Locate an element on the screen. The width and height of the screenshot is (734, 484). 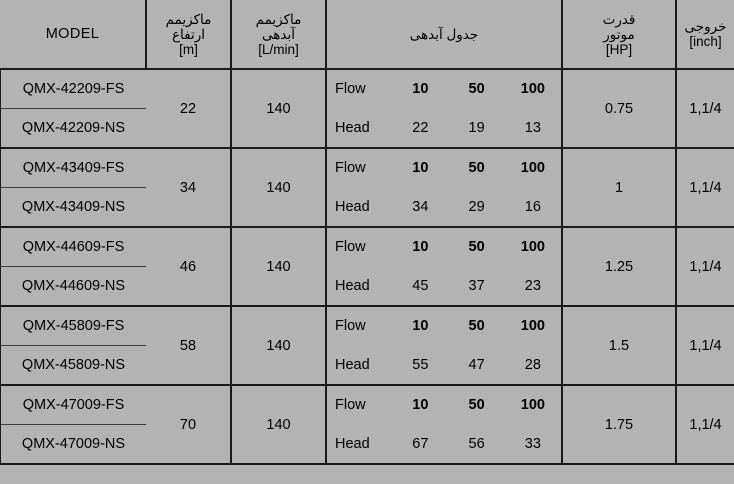
cell-model: QMX-42209-FS is located at coordinates (73, 89).